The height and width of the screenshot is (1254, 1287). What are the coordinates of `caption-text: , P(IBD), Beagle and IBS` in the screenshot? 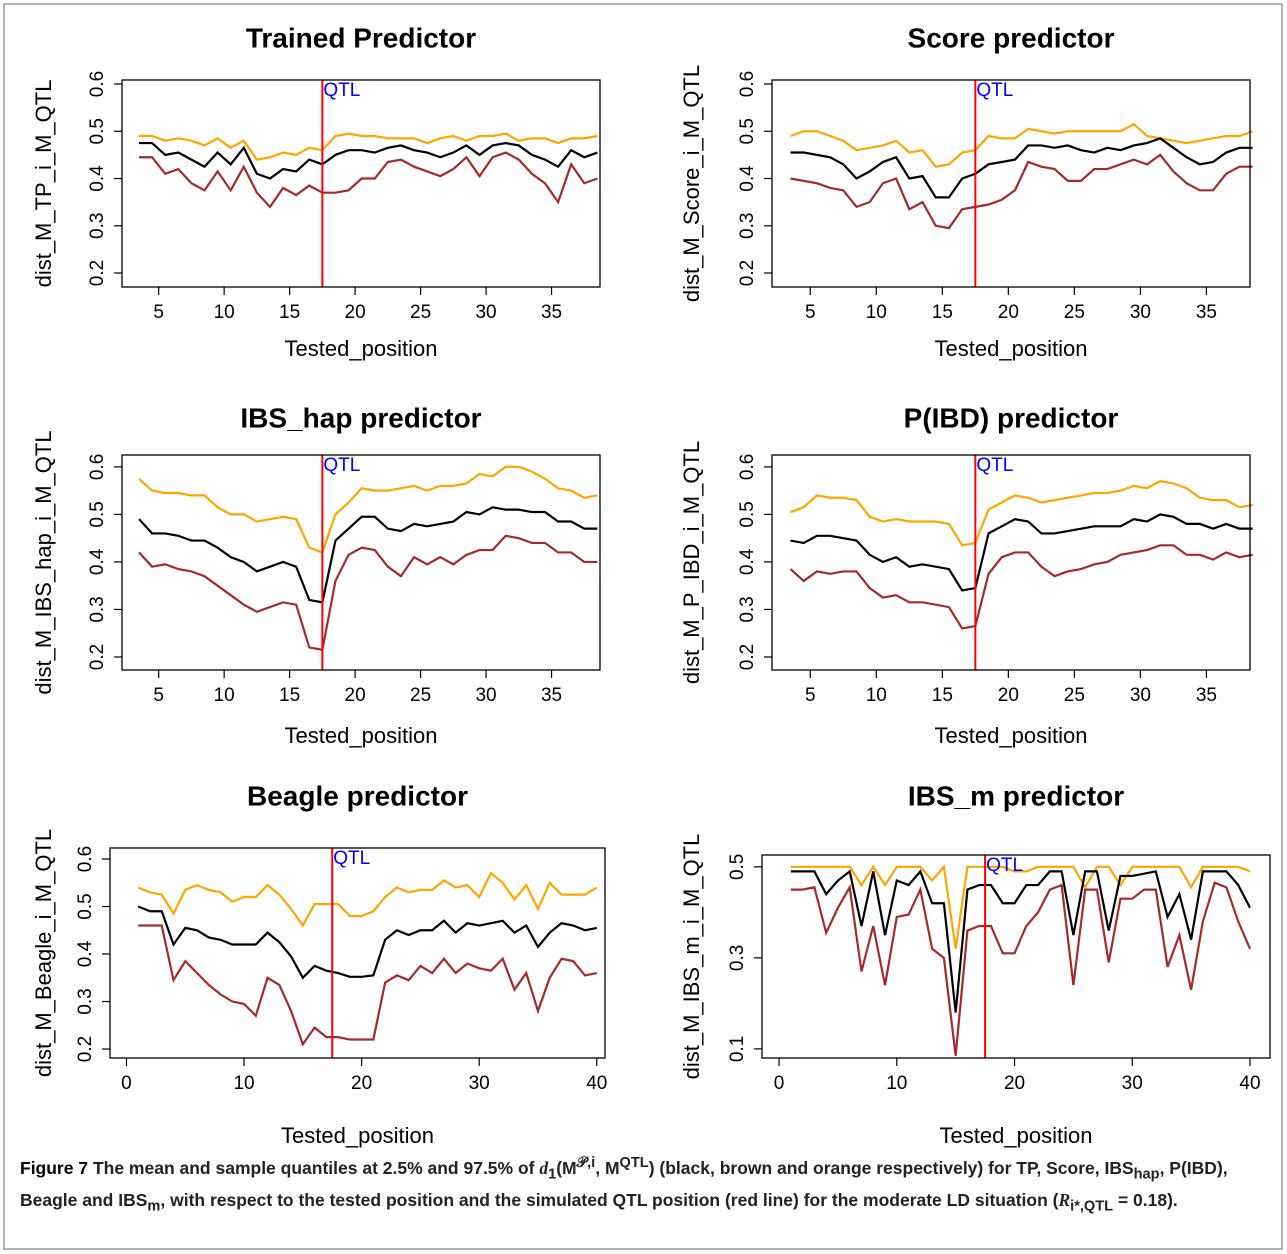 It's located at (624, 1184).